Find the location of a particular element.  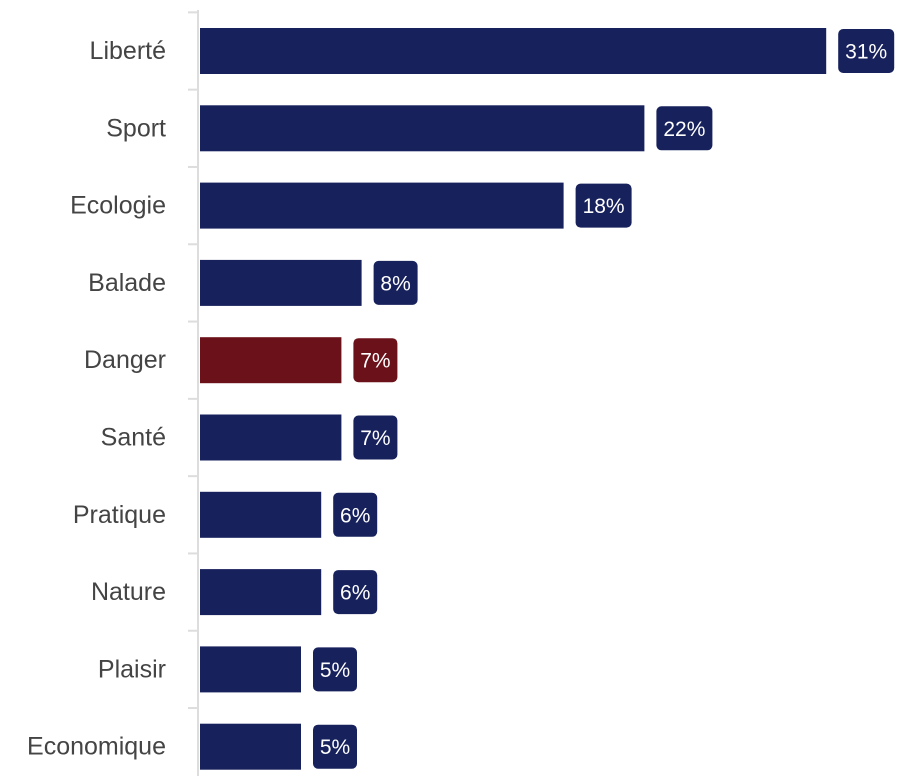

category-label: Pratique is located at coordinates (119, 515).